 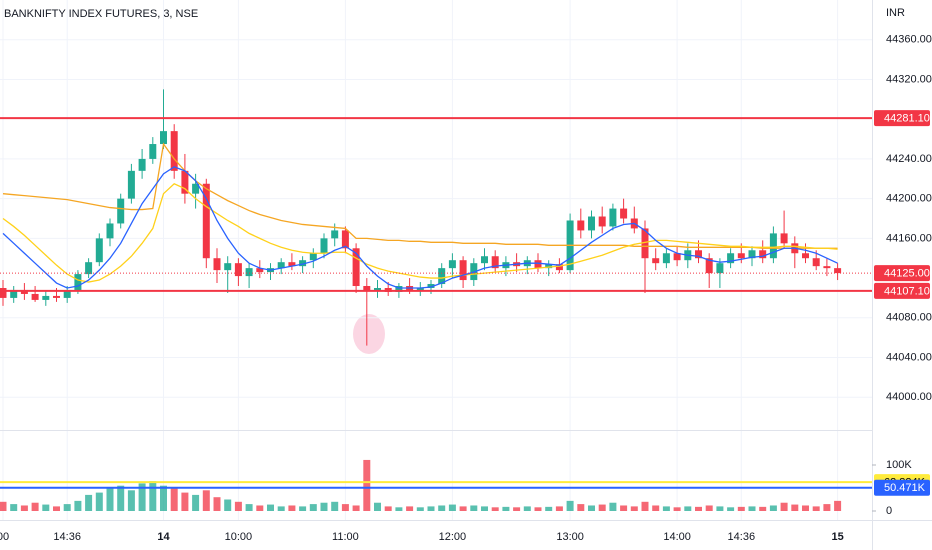 I want to click on volume-tick-label: 0, so click(x=889, y=511).